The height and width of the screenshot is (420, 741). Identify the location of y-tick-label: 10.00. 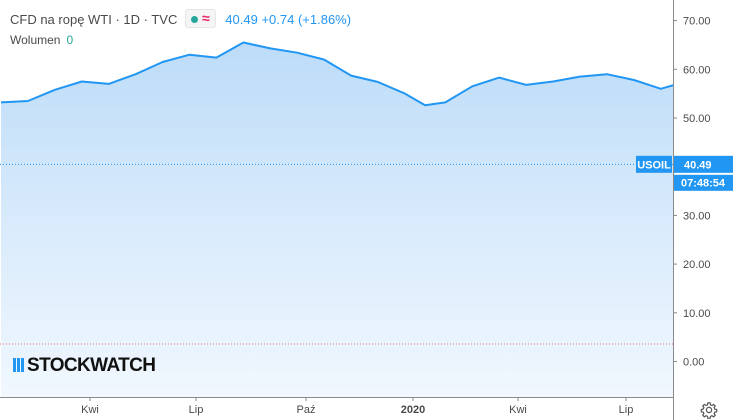
(697, 314).